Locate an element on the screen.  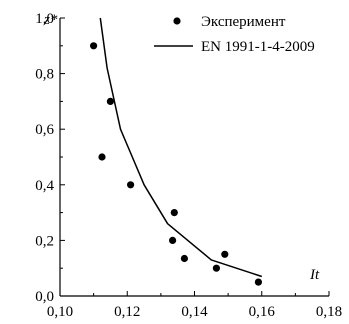
legend-label-experiment: Эксперимент is located at coordinates (243, 22).